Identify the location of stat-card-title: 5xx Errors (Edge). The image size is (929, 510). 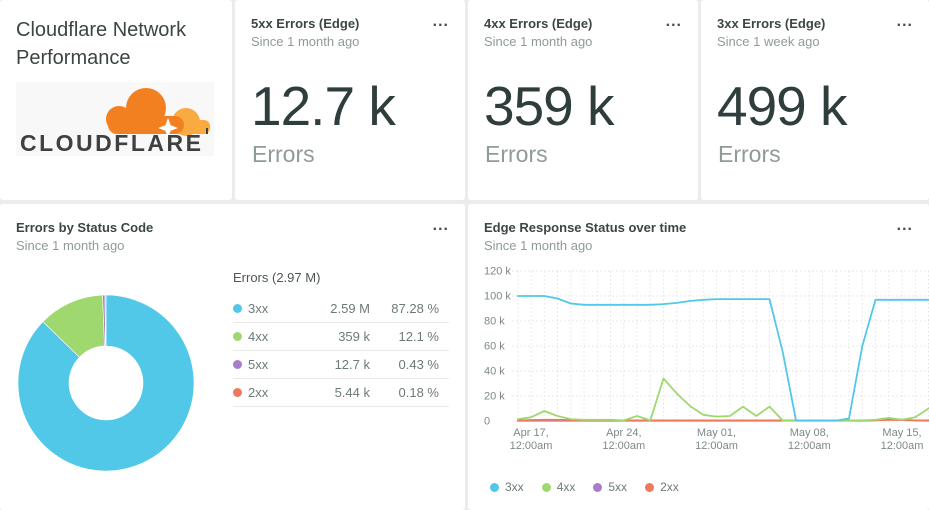
(305, 23).